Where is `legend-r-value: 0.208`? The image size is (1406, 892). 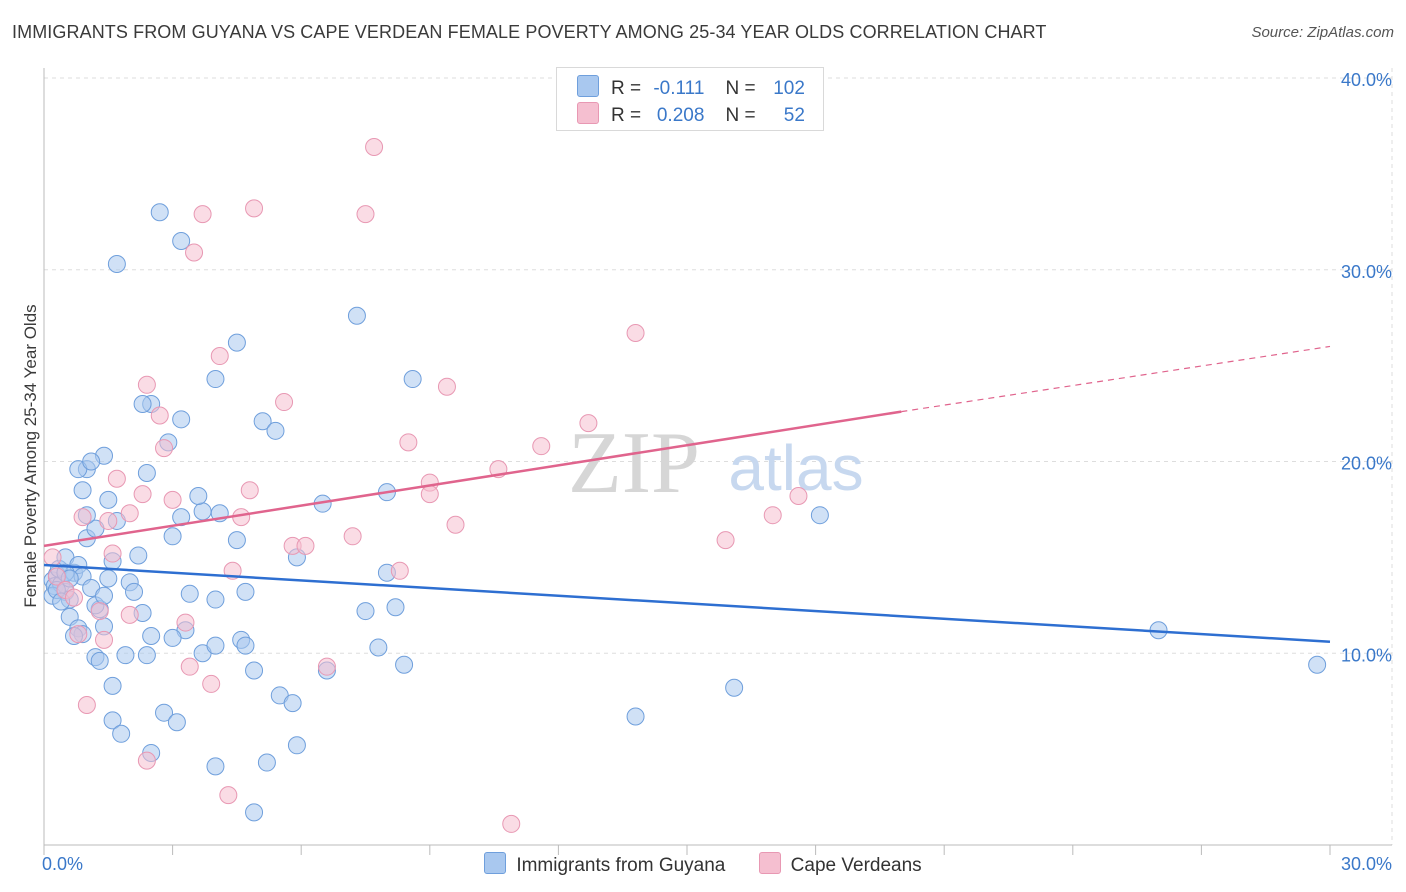
legend-r-value: 0.208 is located at coordinates (680, 115).